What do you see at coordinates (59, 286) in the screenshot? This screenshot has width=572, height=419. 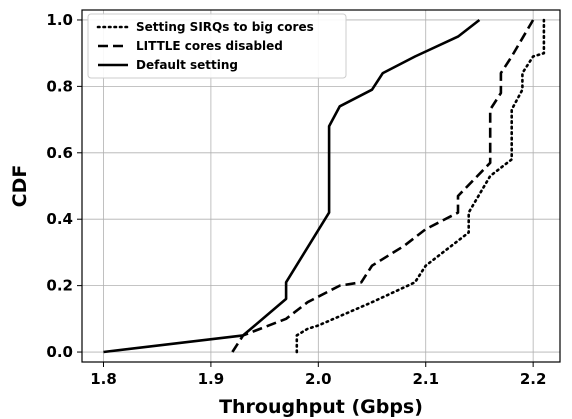 I see `y-tick-label: 0.2` at bounding box center [59, 286].